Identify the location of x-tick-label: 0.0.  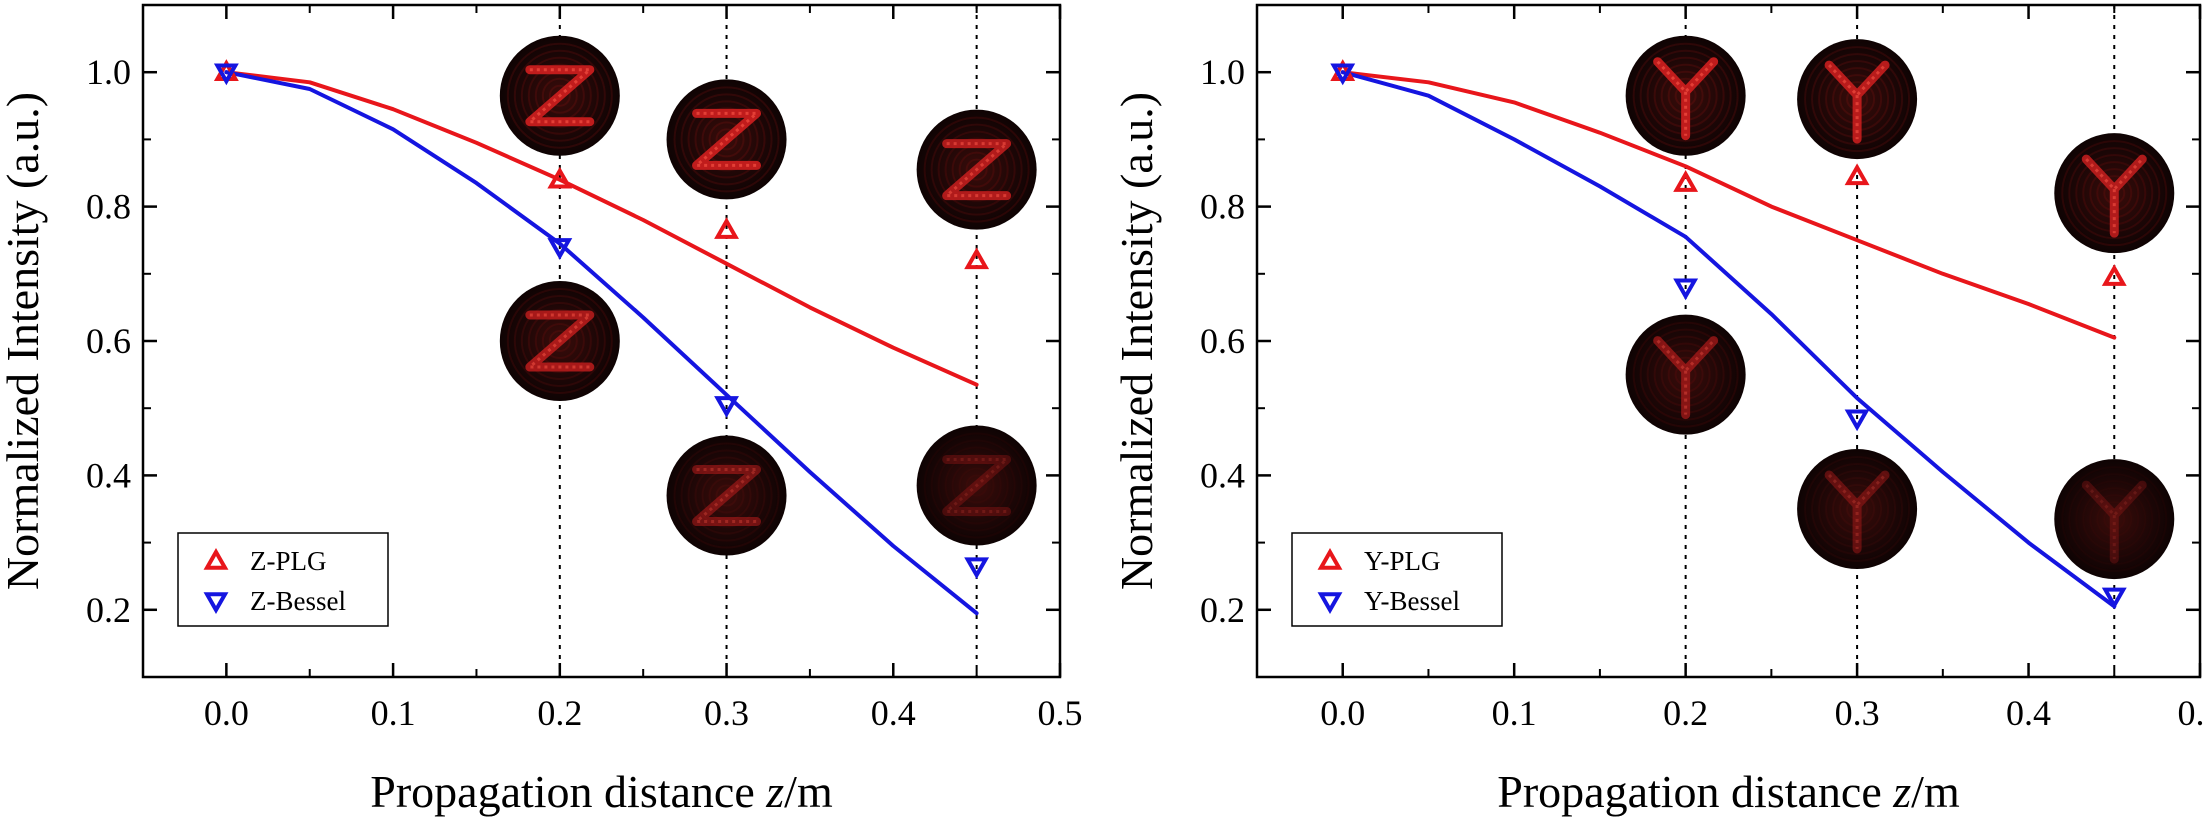
(226, 713).